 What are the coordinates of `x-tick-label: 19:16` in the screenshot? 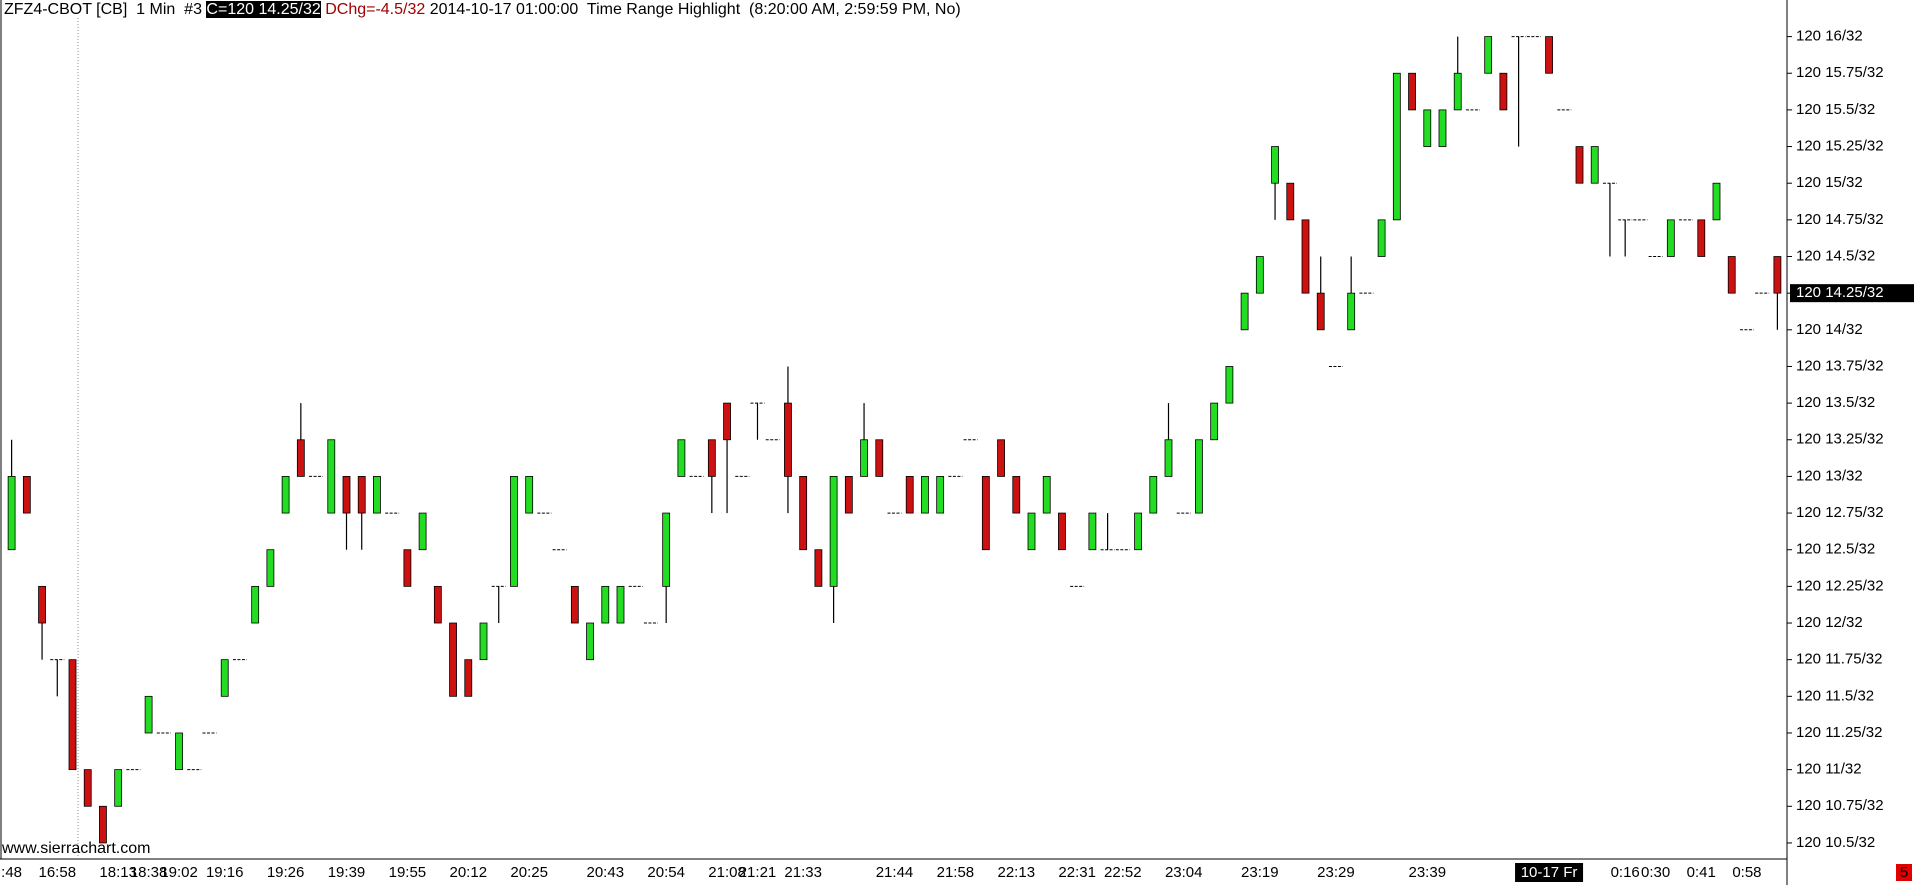 It's located at (225, 872).